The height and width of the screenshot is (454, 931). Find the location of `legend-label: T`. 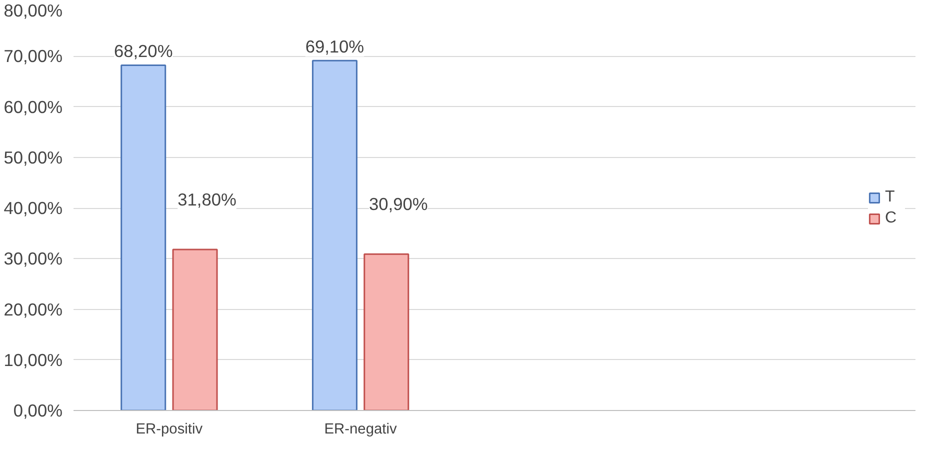

legend-label: T is located at coordinates (890, 197).